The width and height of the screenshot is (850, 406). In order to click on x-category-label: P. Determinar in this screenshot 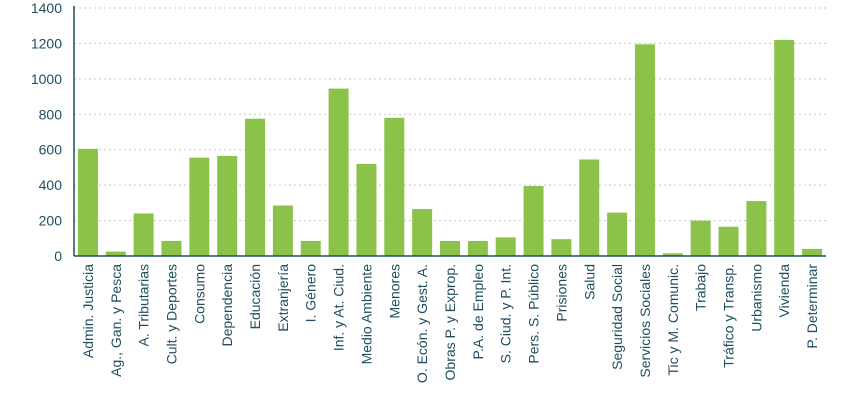, I will do `click(812, 306)`.